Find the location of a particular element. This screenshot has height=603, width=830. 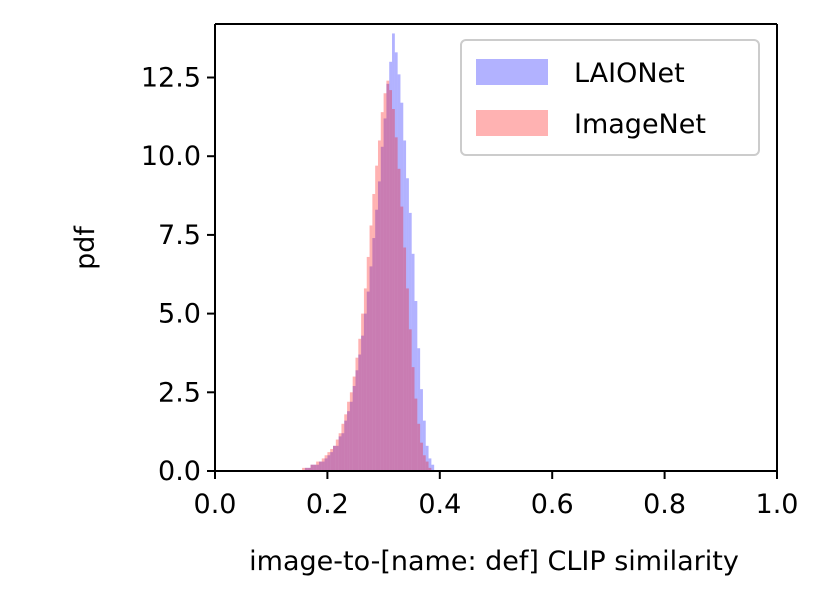

y-axis-label: pdf is located at coordinates (85, 247).